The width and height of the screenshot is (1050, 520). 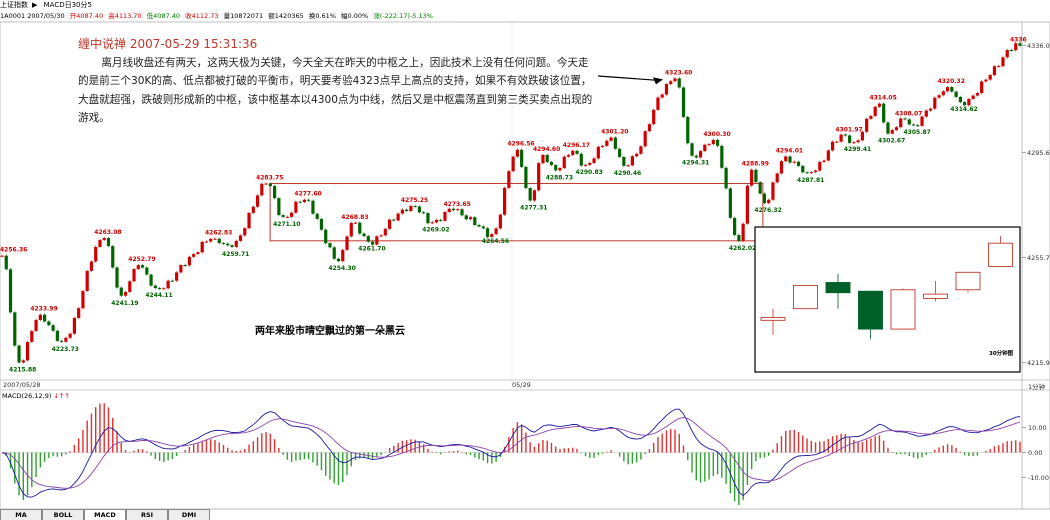 What do you see at coordinates (21, 514) in the screenshot?
I see `tab-ma: MA` at bounding box center [21, 514].